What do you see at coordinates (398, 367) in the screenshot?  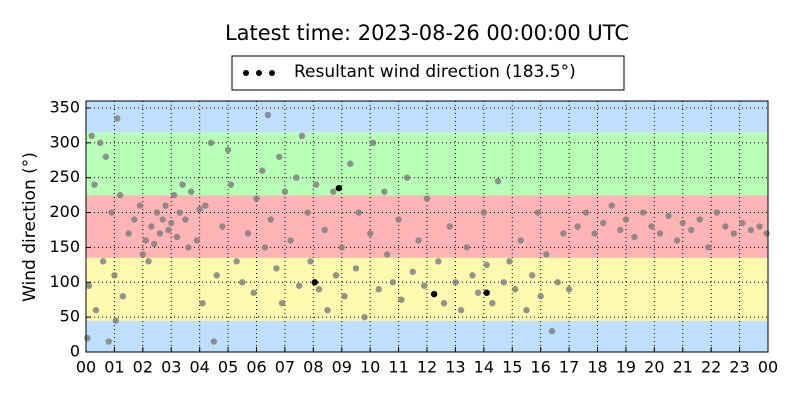 I see `x-tick-label: 11` at bounding box center [398, 367].